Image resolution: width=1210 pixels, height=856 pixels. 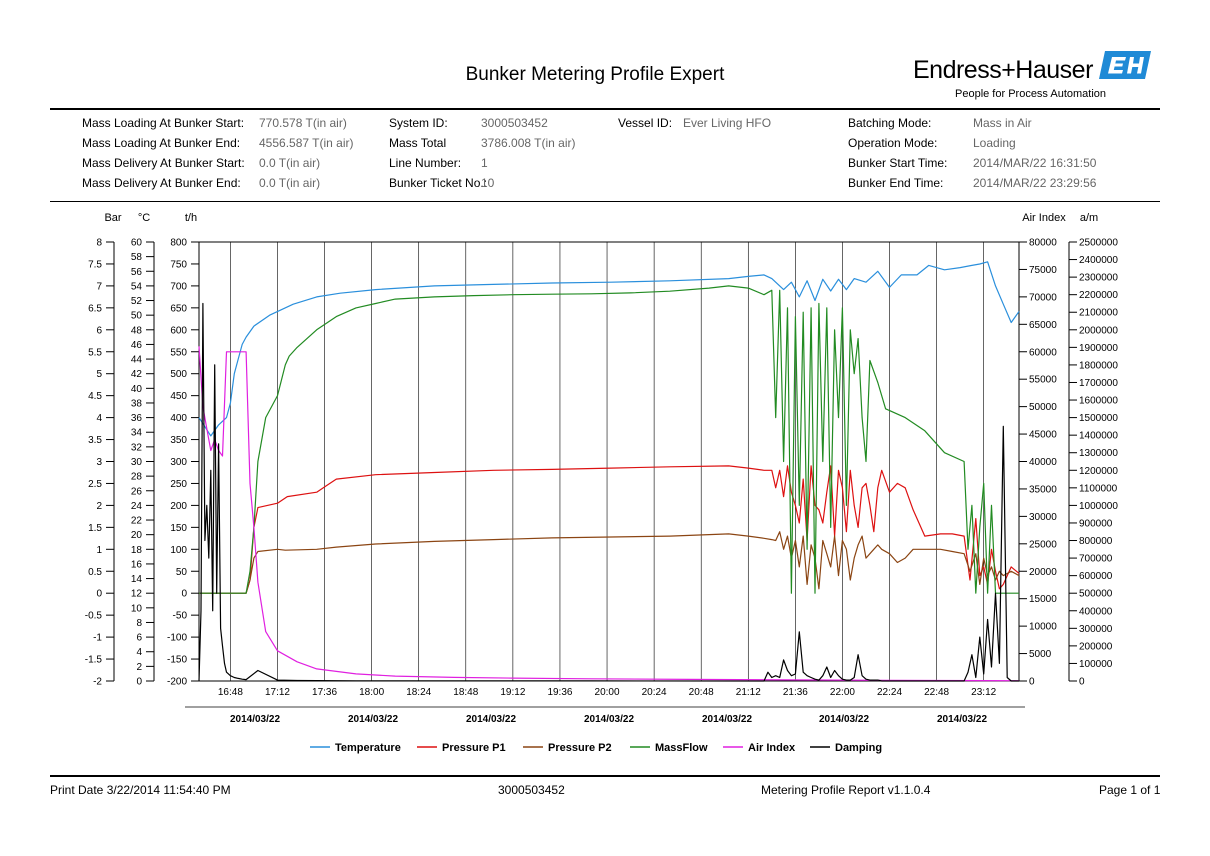 I want to click on y-tick-label: 20, so click(x=137, y=535).